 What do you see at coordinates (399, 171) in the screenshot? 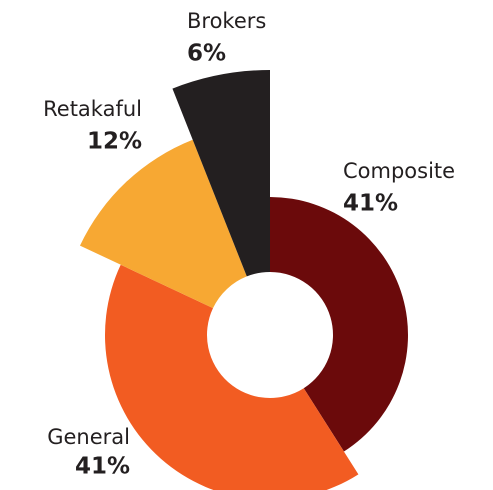
I see `segment-label: Composite` at bounding box center [399, 171].